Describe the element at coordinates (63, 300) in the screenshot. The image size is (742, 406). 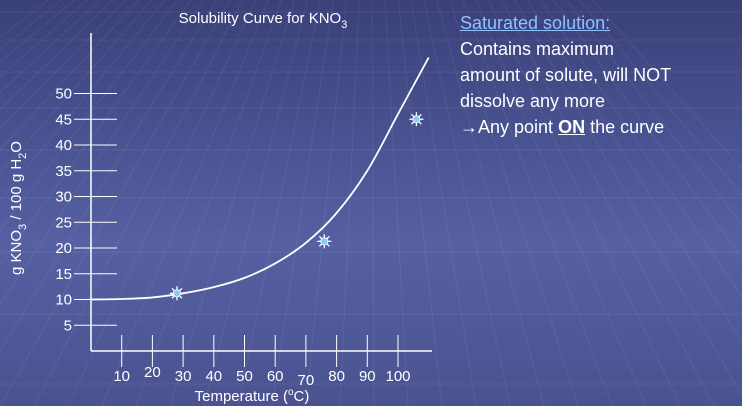
I see `y-tick-label: 10` at that location.